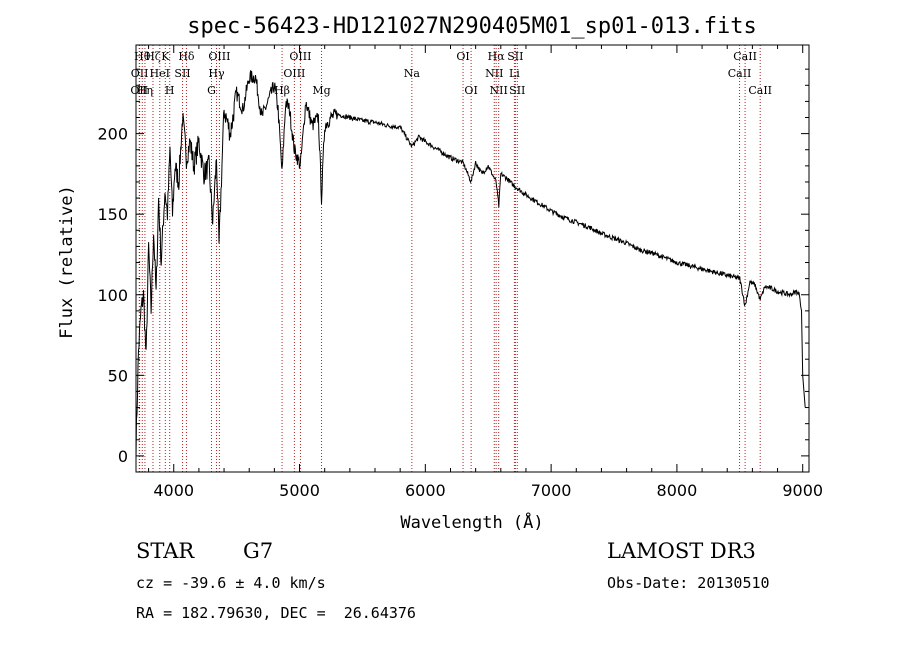 This screenshot has height=649, width=900. Describe the element at coordinates (112, 295) in the screenshot. I see `y-tick-label: 100` at that location.